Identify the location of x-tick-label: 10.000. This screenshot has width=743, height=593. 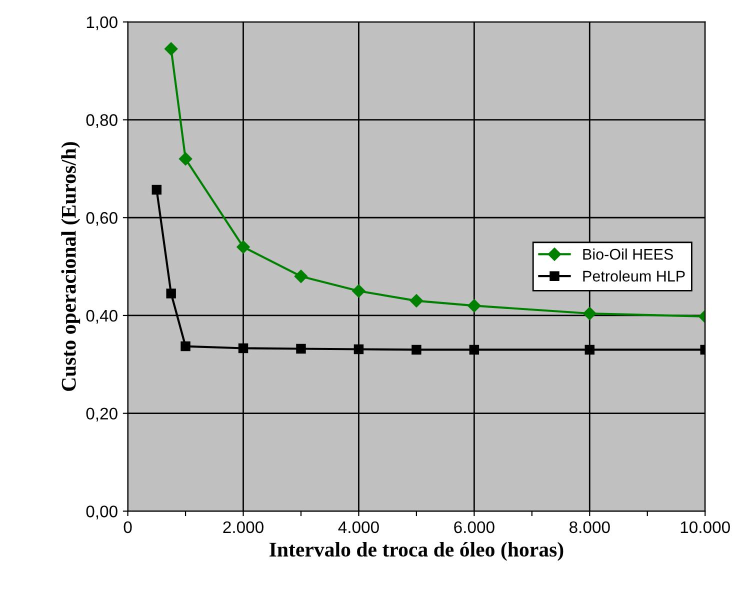
(705, 527).